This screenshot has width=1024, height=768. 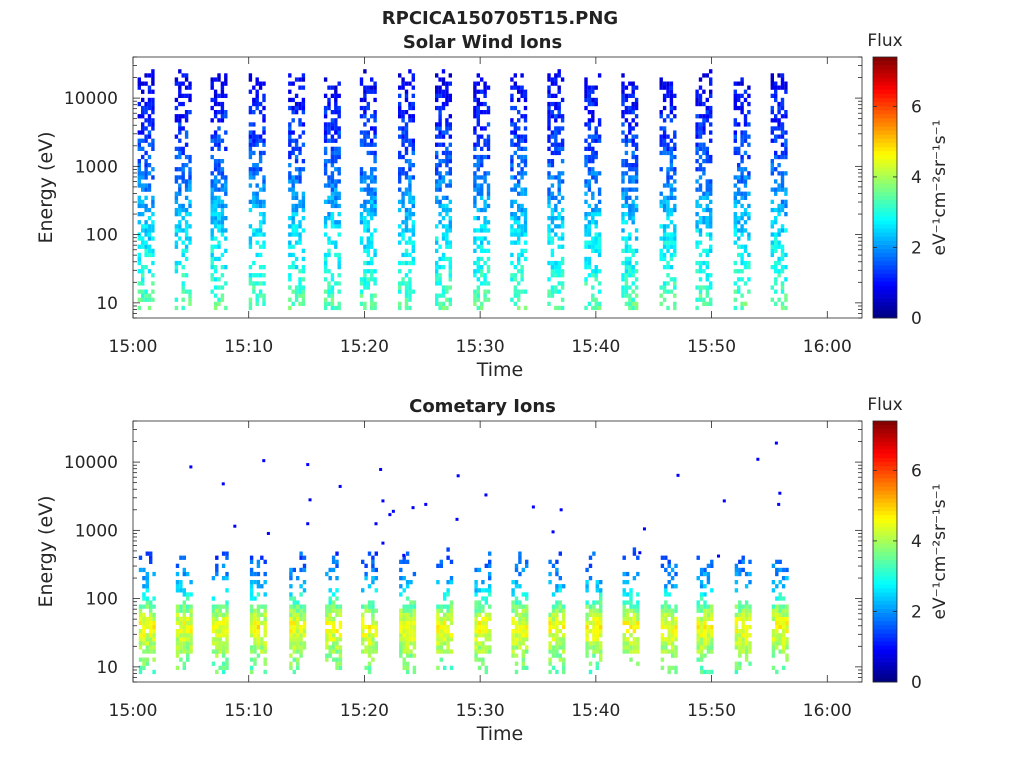 I want to click on heatmap-point, so click(x=310, y=500).